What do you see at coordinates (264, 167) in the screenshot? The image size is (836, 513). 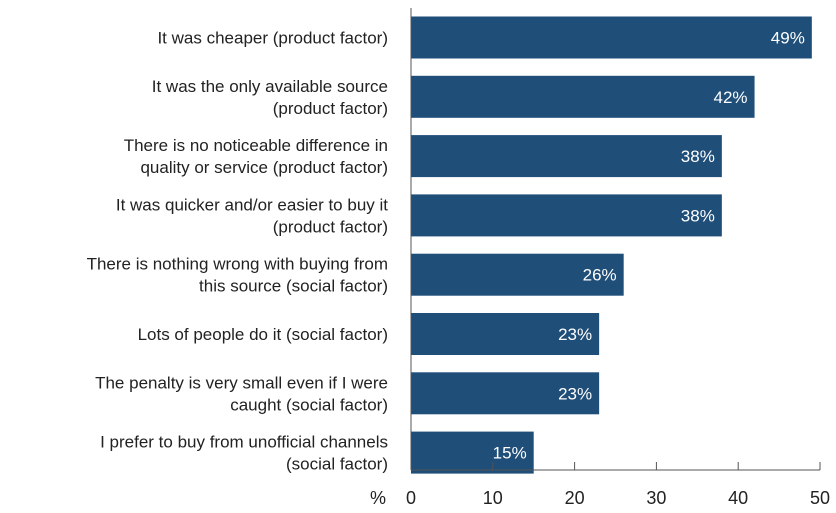 I see `category-label-2-line-1: quality or service (product factor)` at bounding box center [264, 167].